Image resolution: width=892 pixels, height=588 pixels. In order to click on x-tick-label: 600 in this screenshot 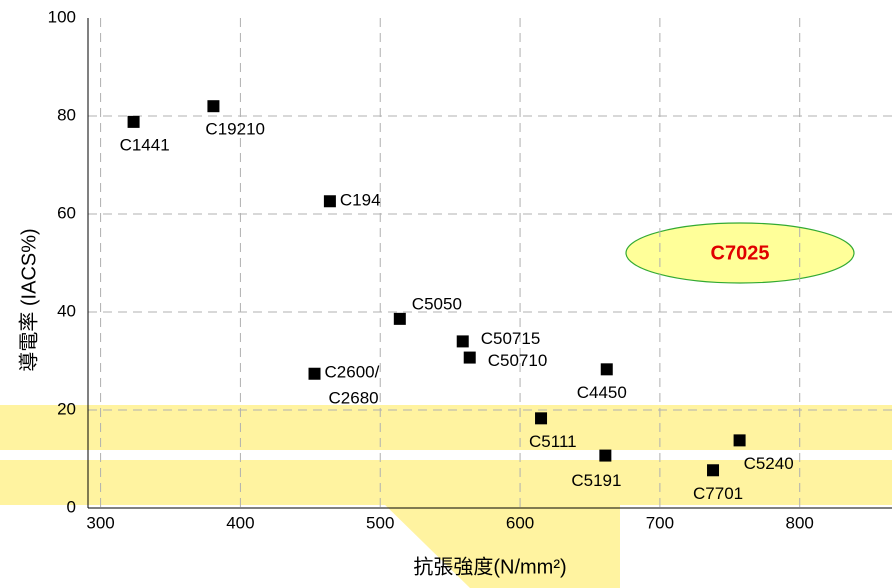, I will do `click(520, 522)`.